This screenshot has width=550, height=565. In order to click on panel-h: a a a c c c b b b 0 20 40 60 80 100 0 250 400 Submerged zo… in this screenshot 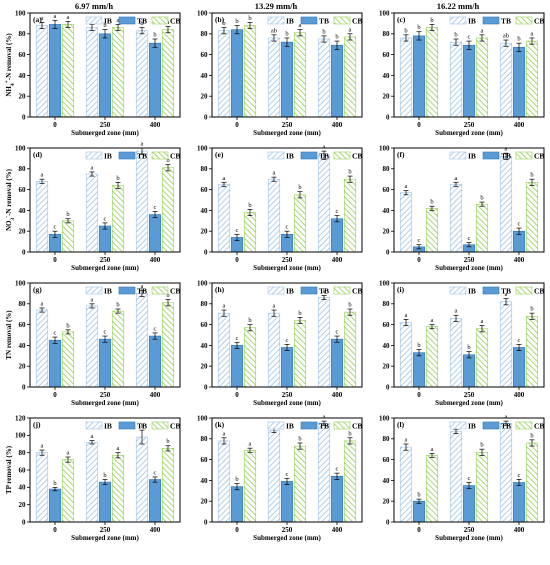, I will do `click(280, 343)`.